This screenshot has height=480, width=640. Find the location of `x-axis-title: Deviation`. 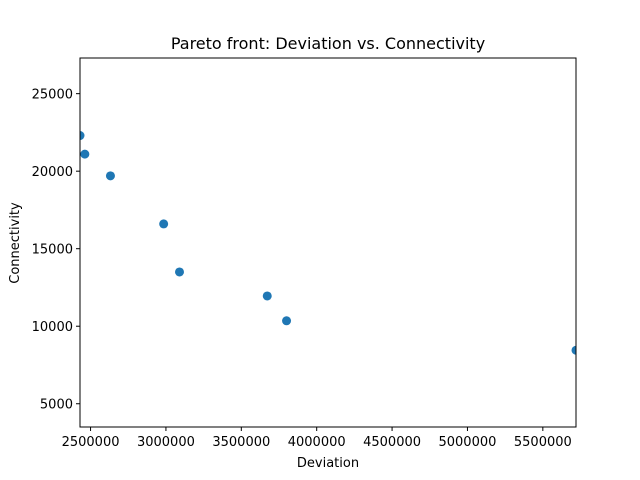

x-axis-title: Deviation is located at coordinates (328, 463).